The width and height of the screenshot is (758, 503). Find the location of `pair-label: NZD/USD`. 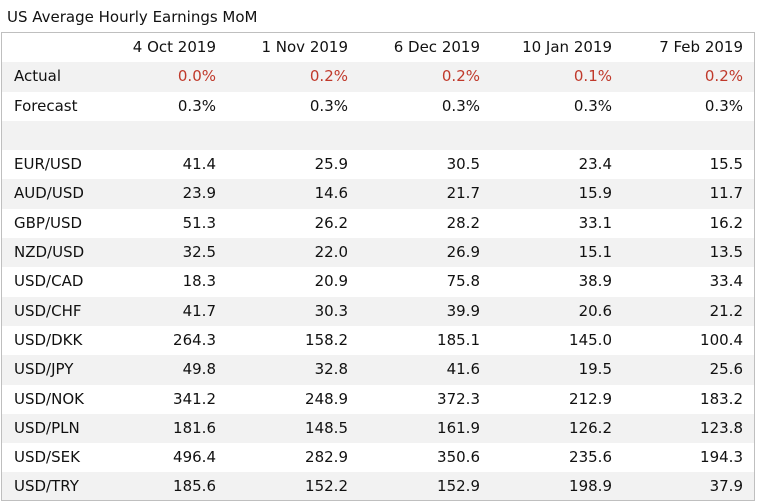

pair-label: NZD/USD is located at coordinates (49, 252).